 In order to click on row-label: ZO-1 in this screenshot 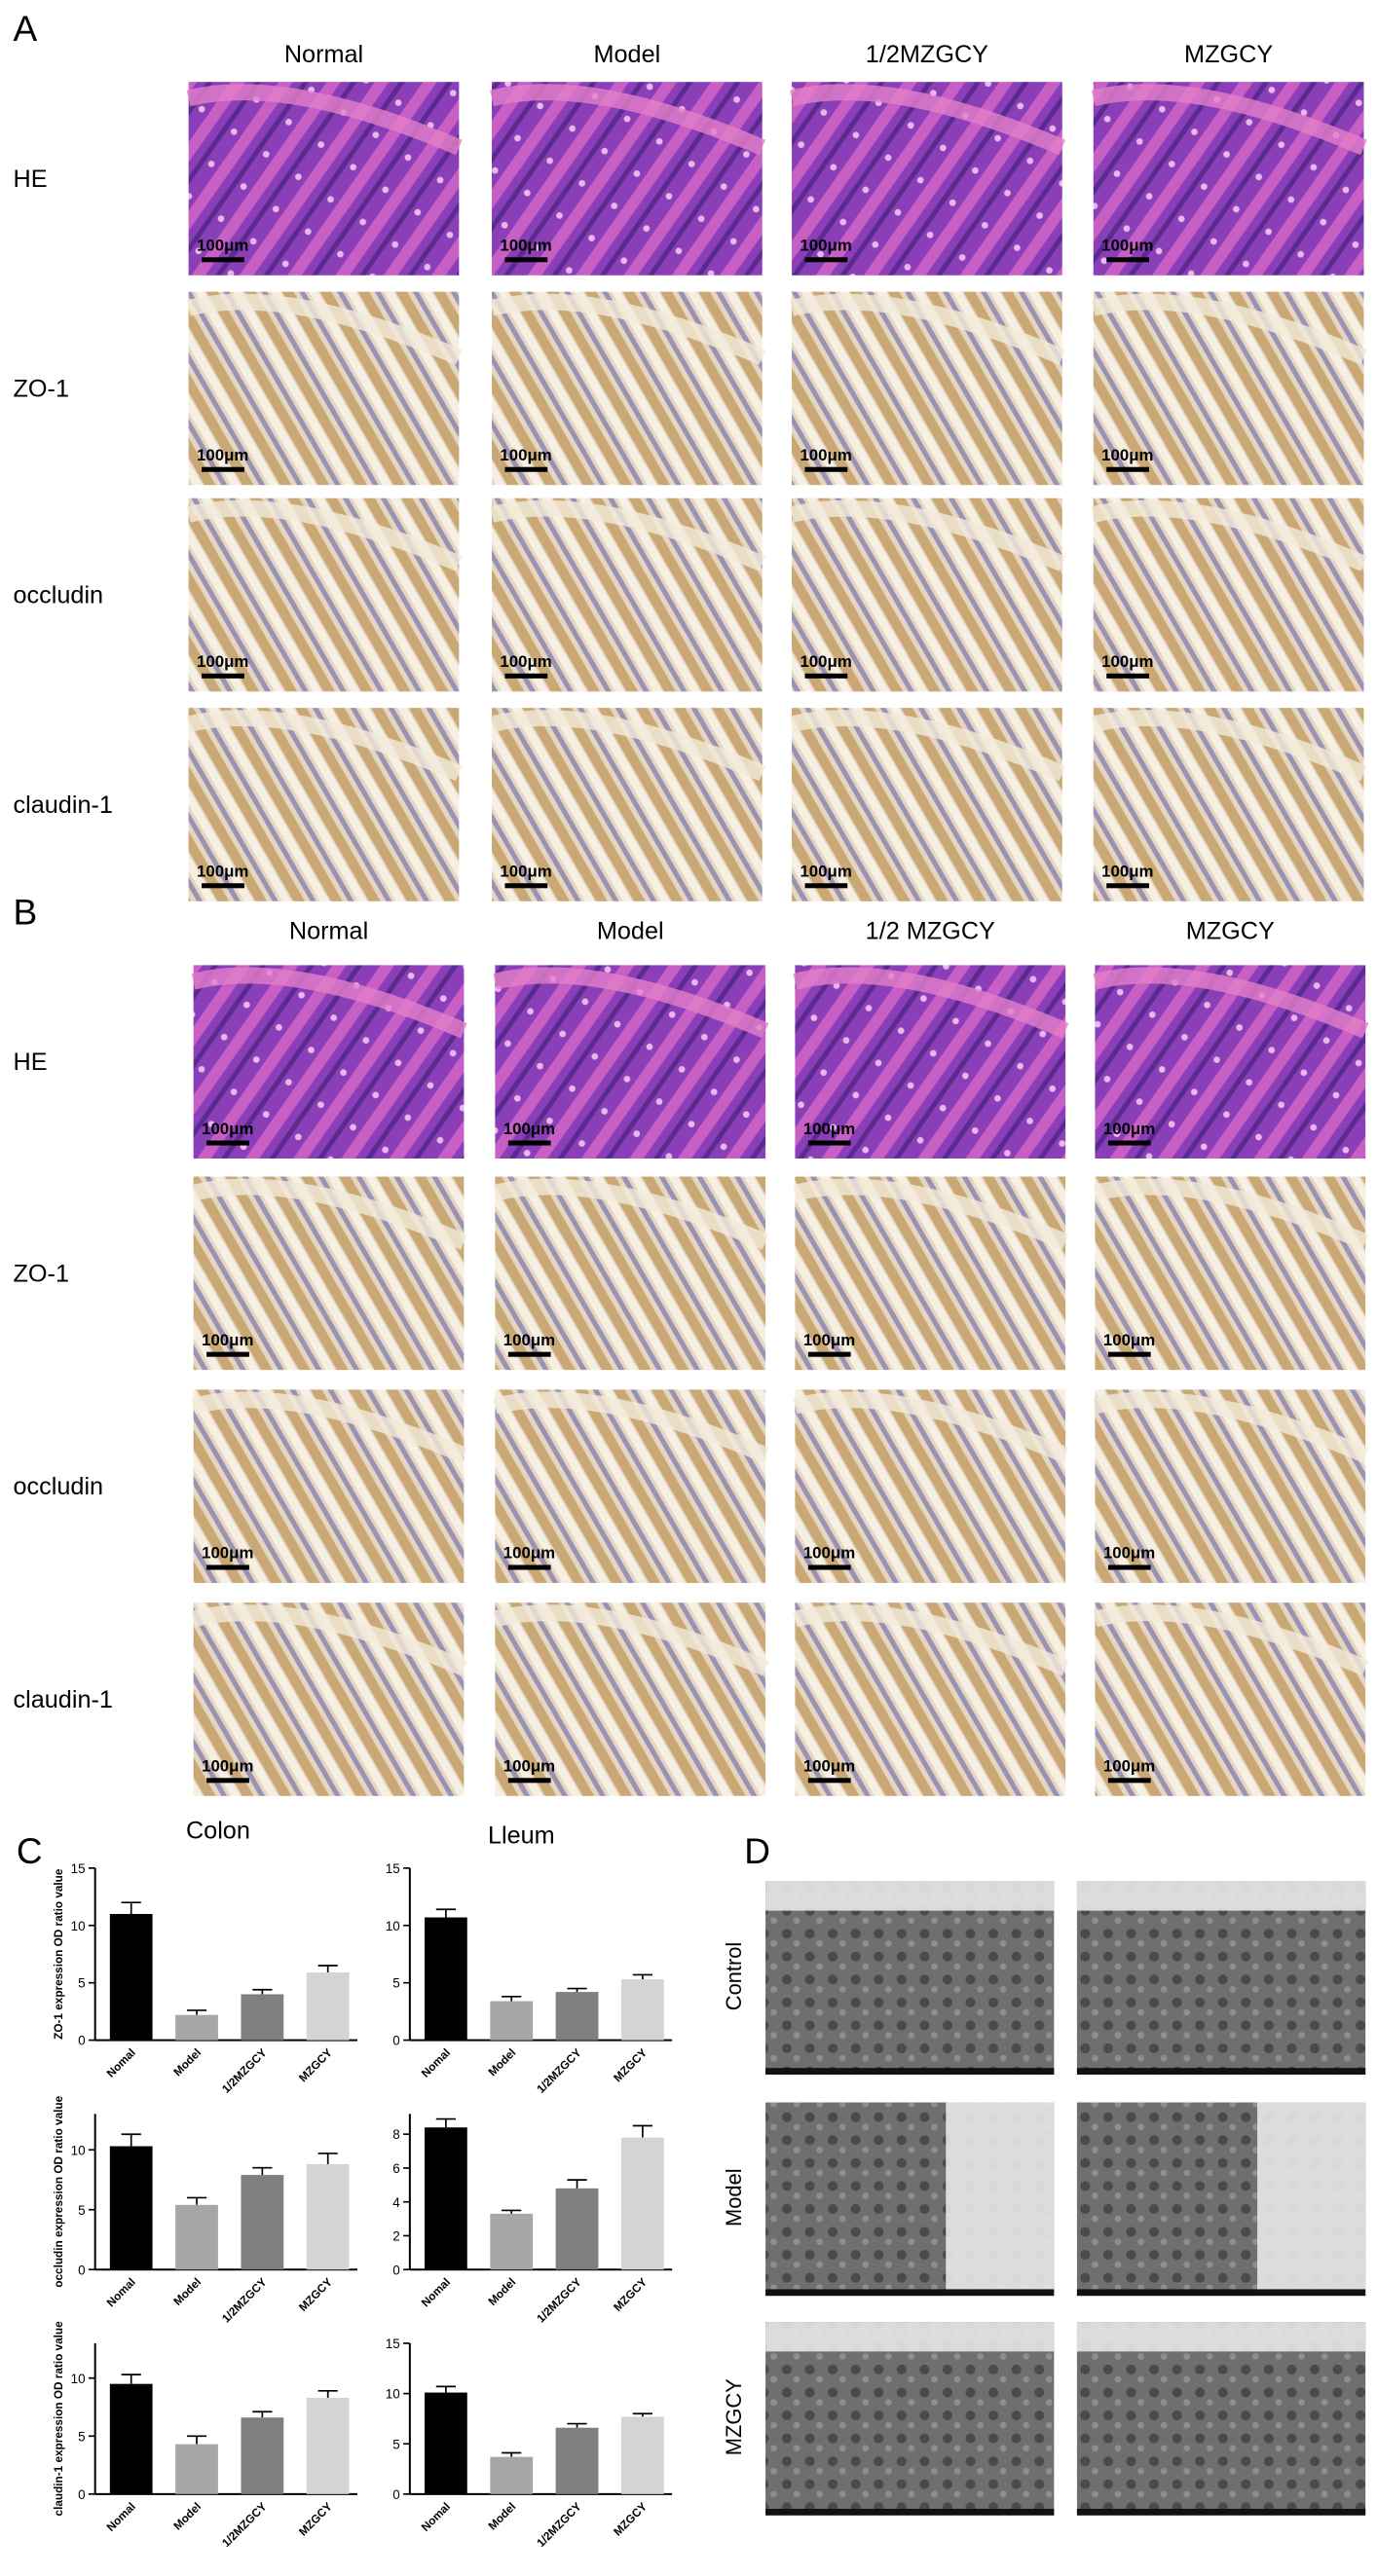, I will do `click(42, 1273)`.